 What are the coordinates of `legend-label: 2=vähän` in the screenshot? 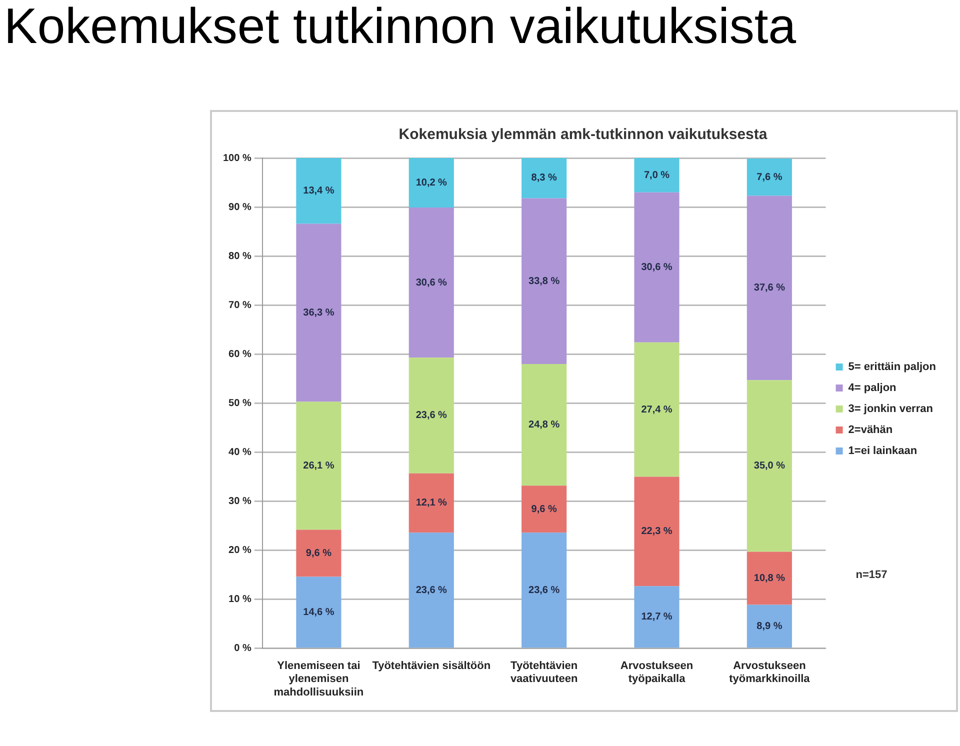 It's located at (870, 430).